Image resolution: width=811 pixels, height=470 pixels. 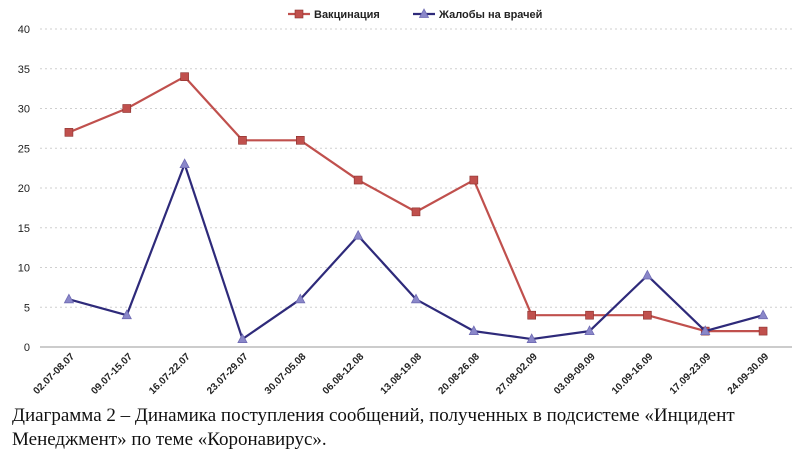 What do you see at coordinates (344, 374) in the screenshot?
I see `x-tick-label: 06.08-12.08` at bounding box center [344, 374].